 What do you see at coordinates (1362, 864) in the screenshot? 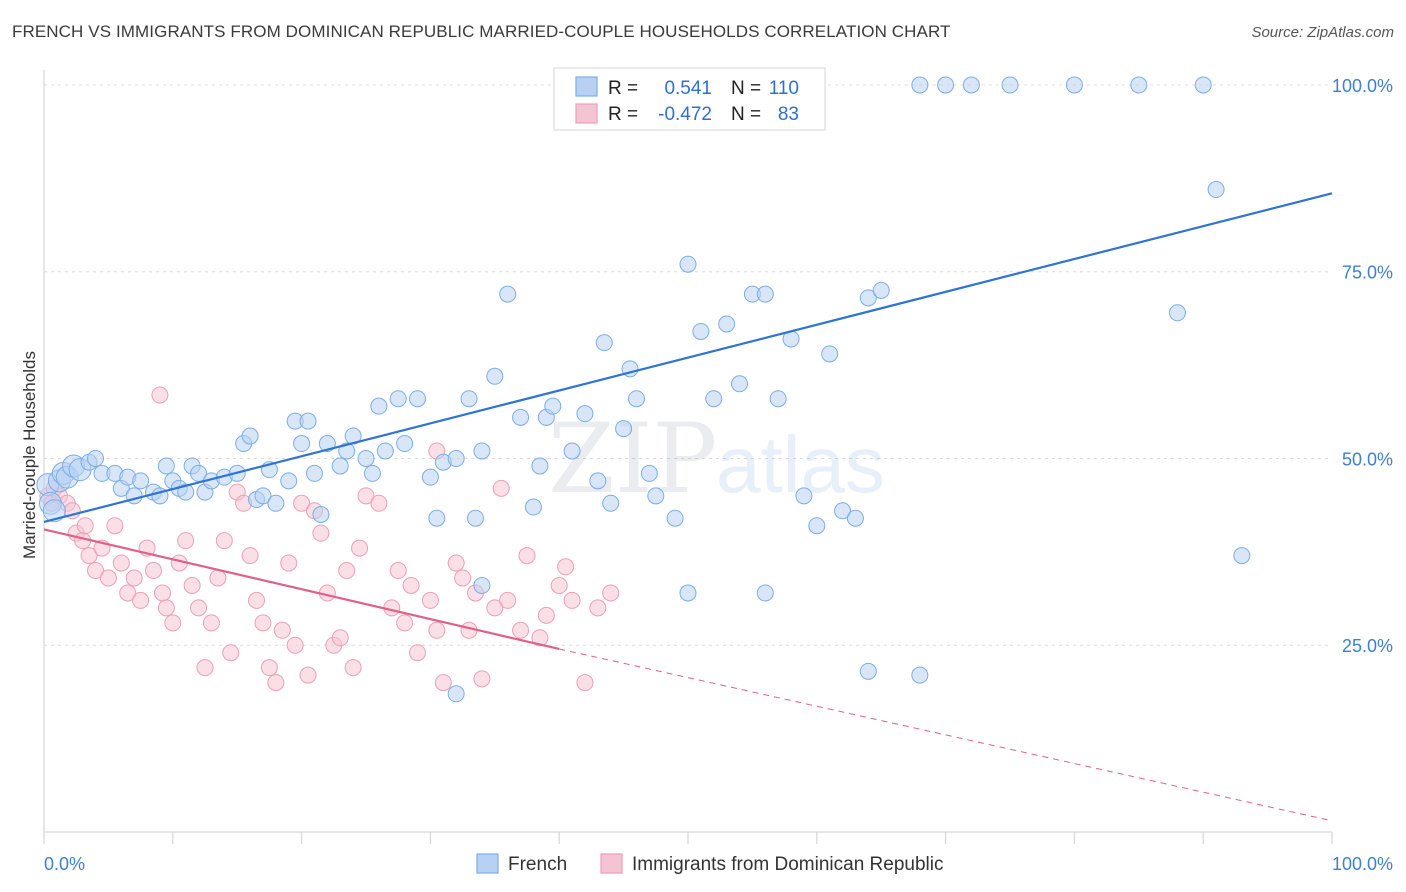
I see `x-tick-label-max: 100.0%` at bounding box center [1362, 864].